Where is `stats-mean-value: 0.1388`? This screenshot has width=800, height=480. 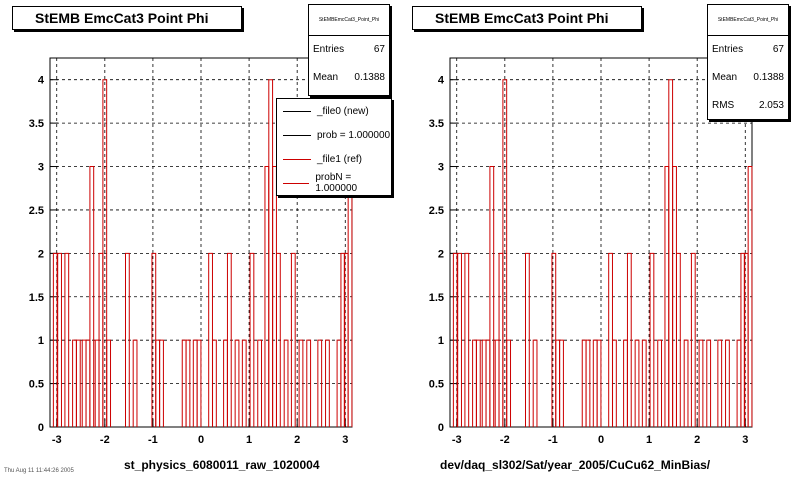 stats-mean-value: 0.1388 is located at coordinates (768, 77).